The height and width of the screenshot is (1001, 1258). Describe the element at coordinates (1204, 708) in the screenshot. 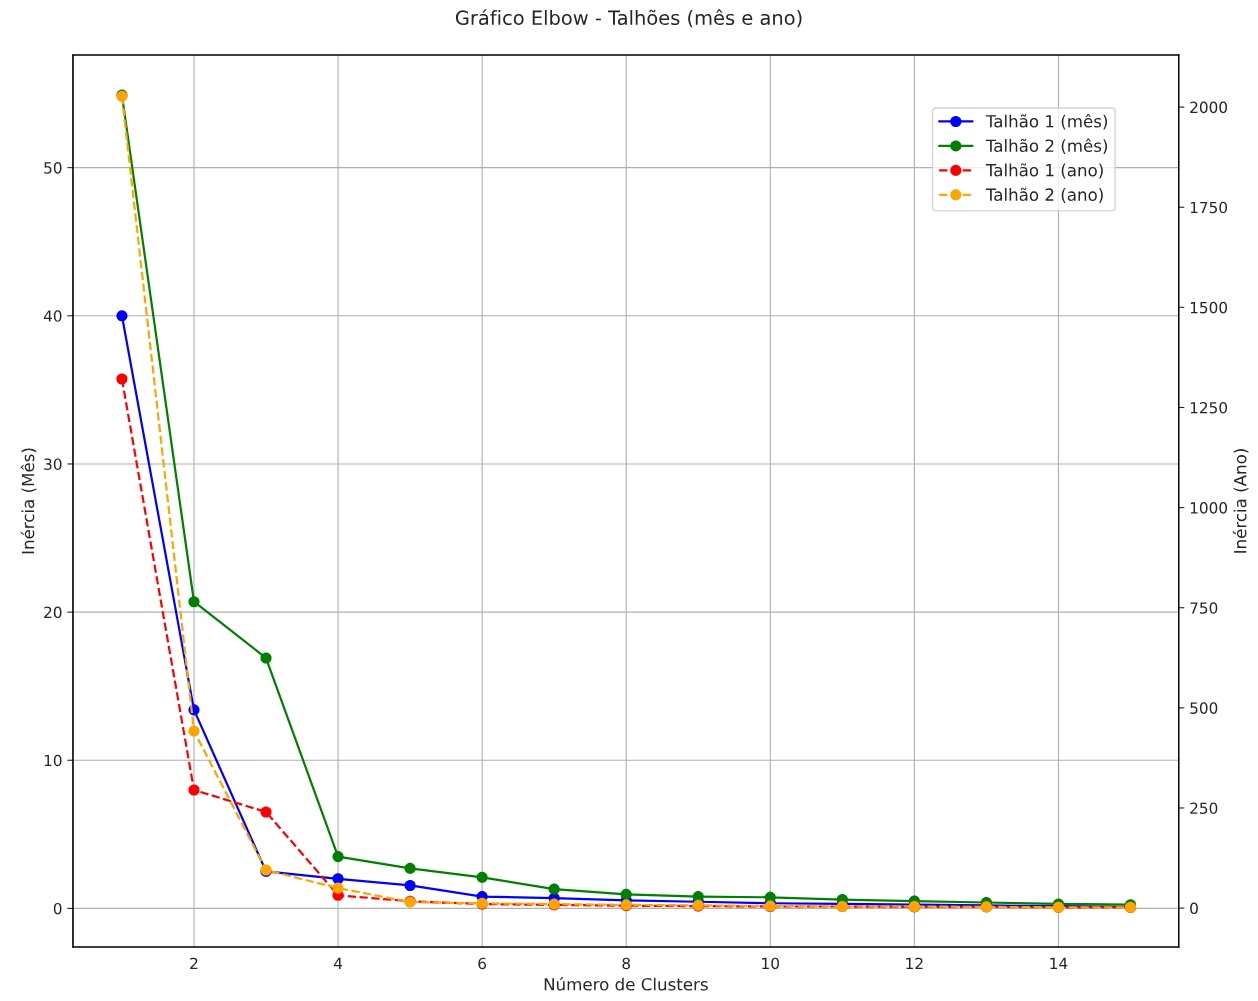

I see `y2-tick-label: 500` at that location.